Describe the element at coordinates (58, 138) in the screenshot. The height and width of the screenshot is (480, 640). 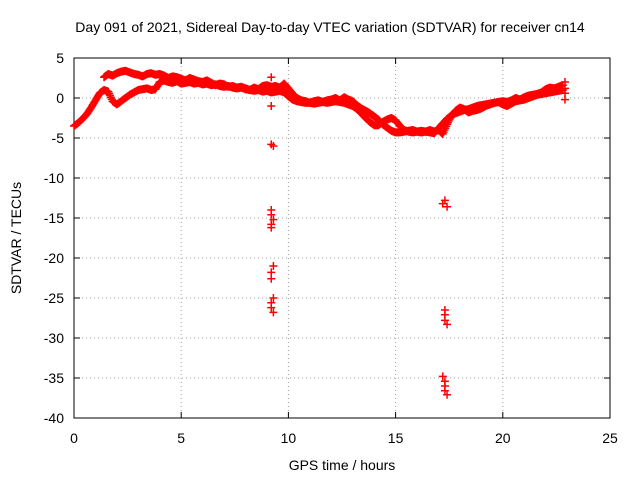
I see `y-tick-label: -5` at that location.